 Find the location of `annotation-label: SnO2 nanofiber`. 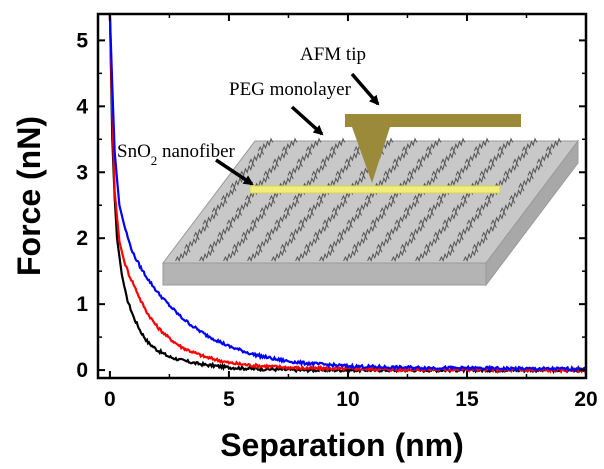

annotation-label: SnO2 nanofiber is located at coordinates (176, 154).